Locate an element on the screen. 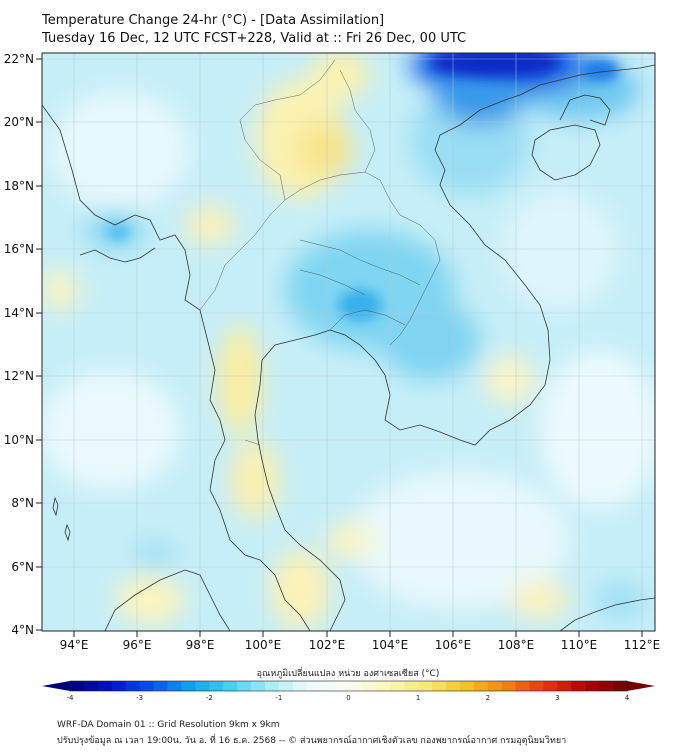  lat-label: 20°N is located at coordinates (19, 122).